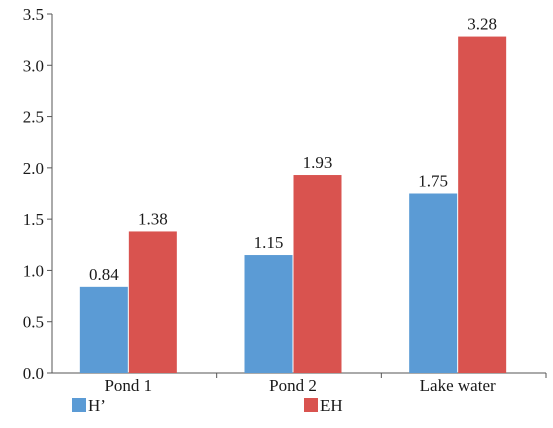 This screenshot has height=428, width=553. Describe the element at coordinates (33, 219) in the screenshot. I see `y-tick-label: 1.5` at that location.